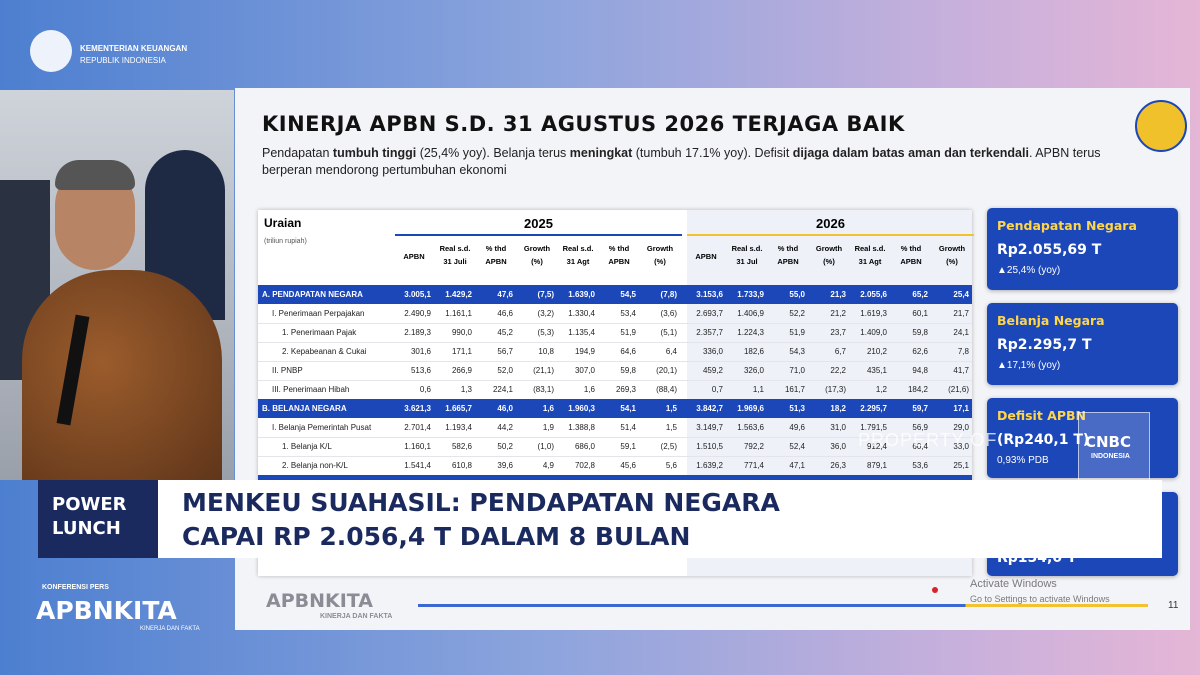 This screenshot has height=675, width=1200. Describe the element at coordinates (873, 313) in the screenshot. I see `table-cell: 1.619,3` at that location.